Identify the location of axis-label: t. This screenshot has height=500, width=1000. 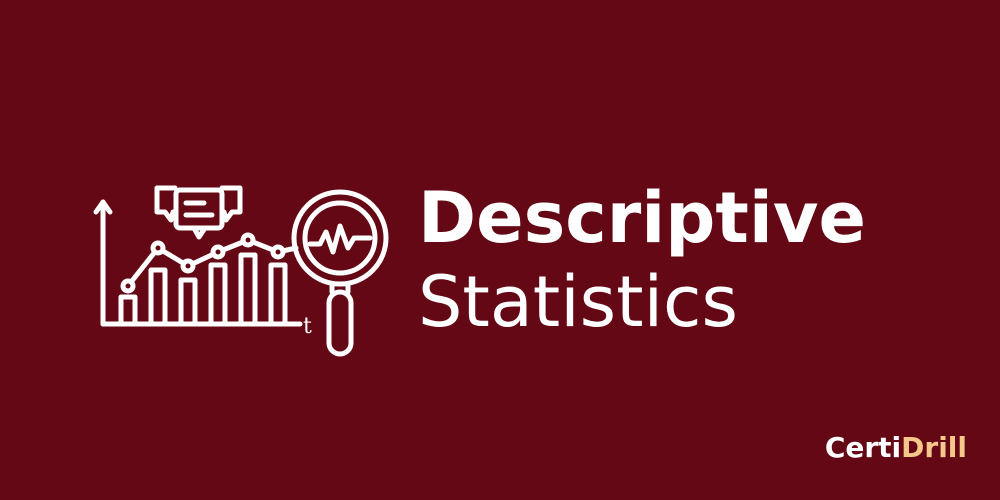
(307, 326).